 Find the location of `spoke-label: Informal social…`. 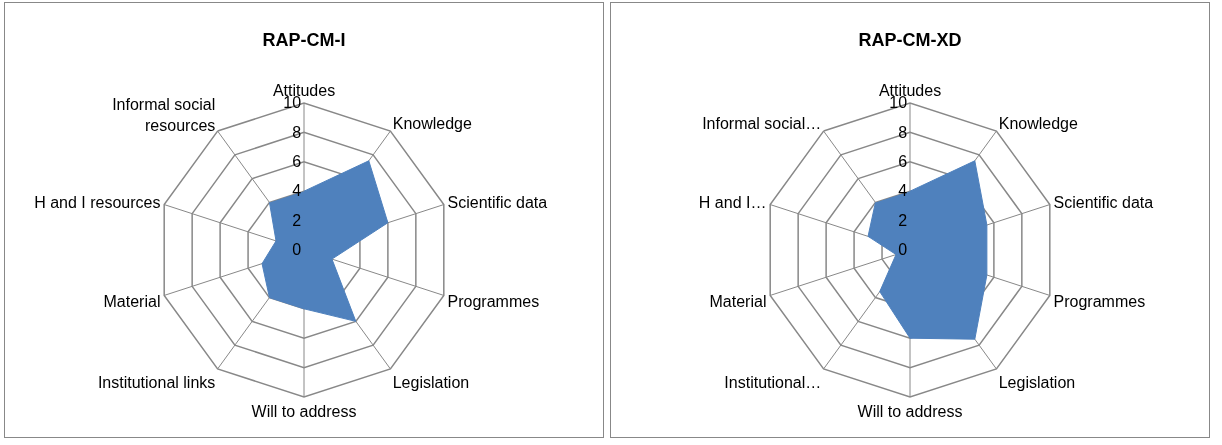

spoke-label: Informal social… is located at coordinates (762, 123).